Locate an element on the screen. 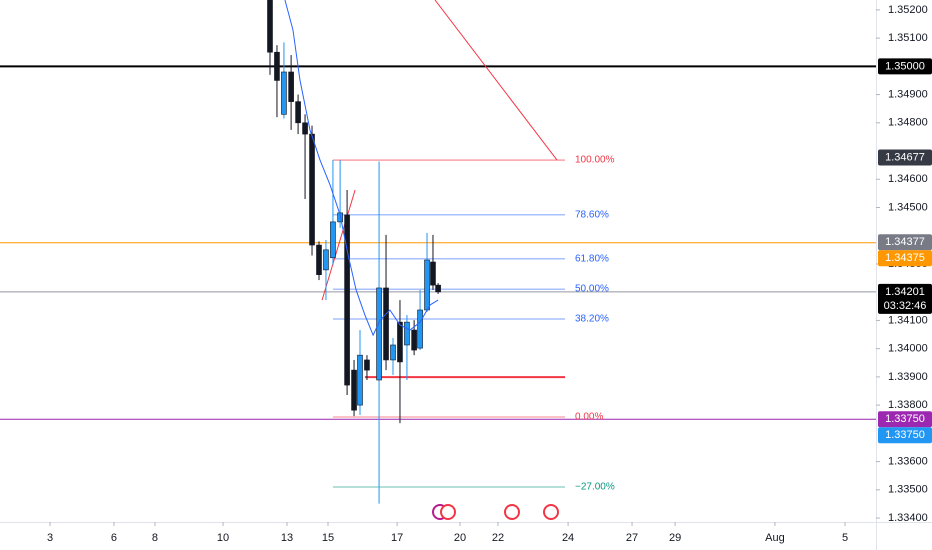 The height and width of the screenshot is (550, 932). y-tick-label: 1.34600 is located at coordinates (908, 179).